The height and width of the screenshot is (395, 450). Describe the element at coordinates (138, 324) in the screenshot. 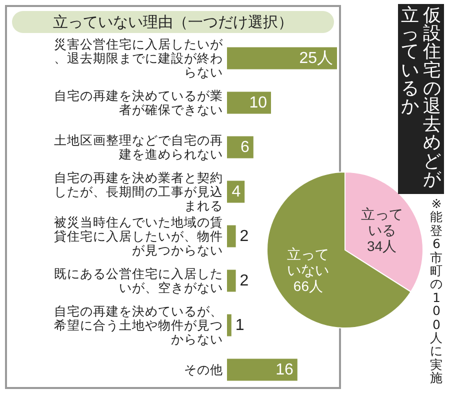

I see `y-tick-label: 自宅の再建を決めているが、希望に合う土地や物件が見つからない` at that location.